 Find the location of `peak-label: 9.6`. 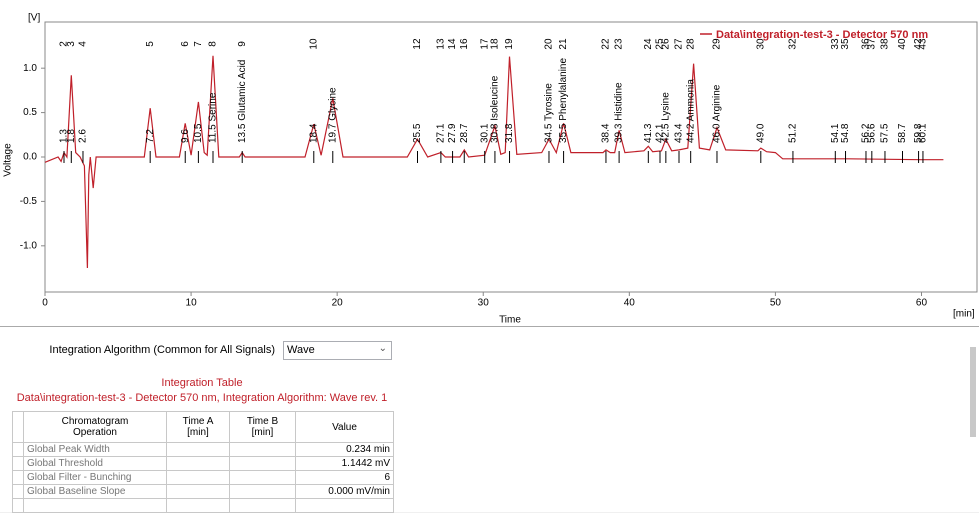

peak-label: 9.6 is located at coordinates (185, 136).